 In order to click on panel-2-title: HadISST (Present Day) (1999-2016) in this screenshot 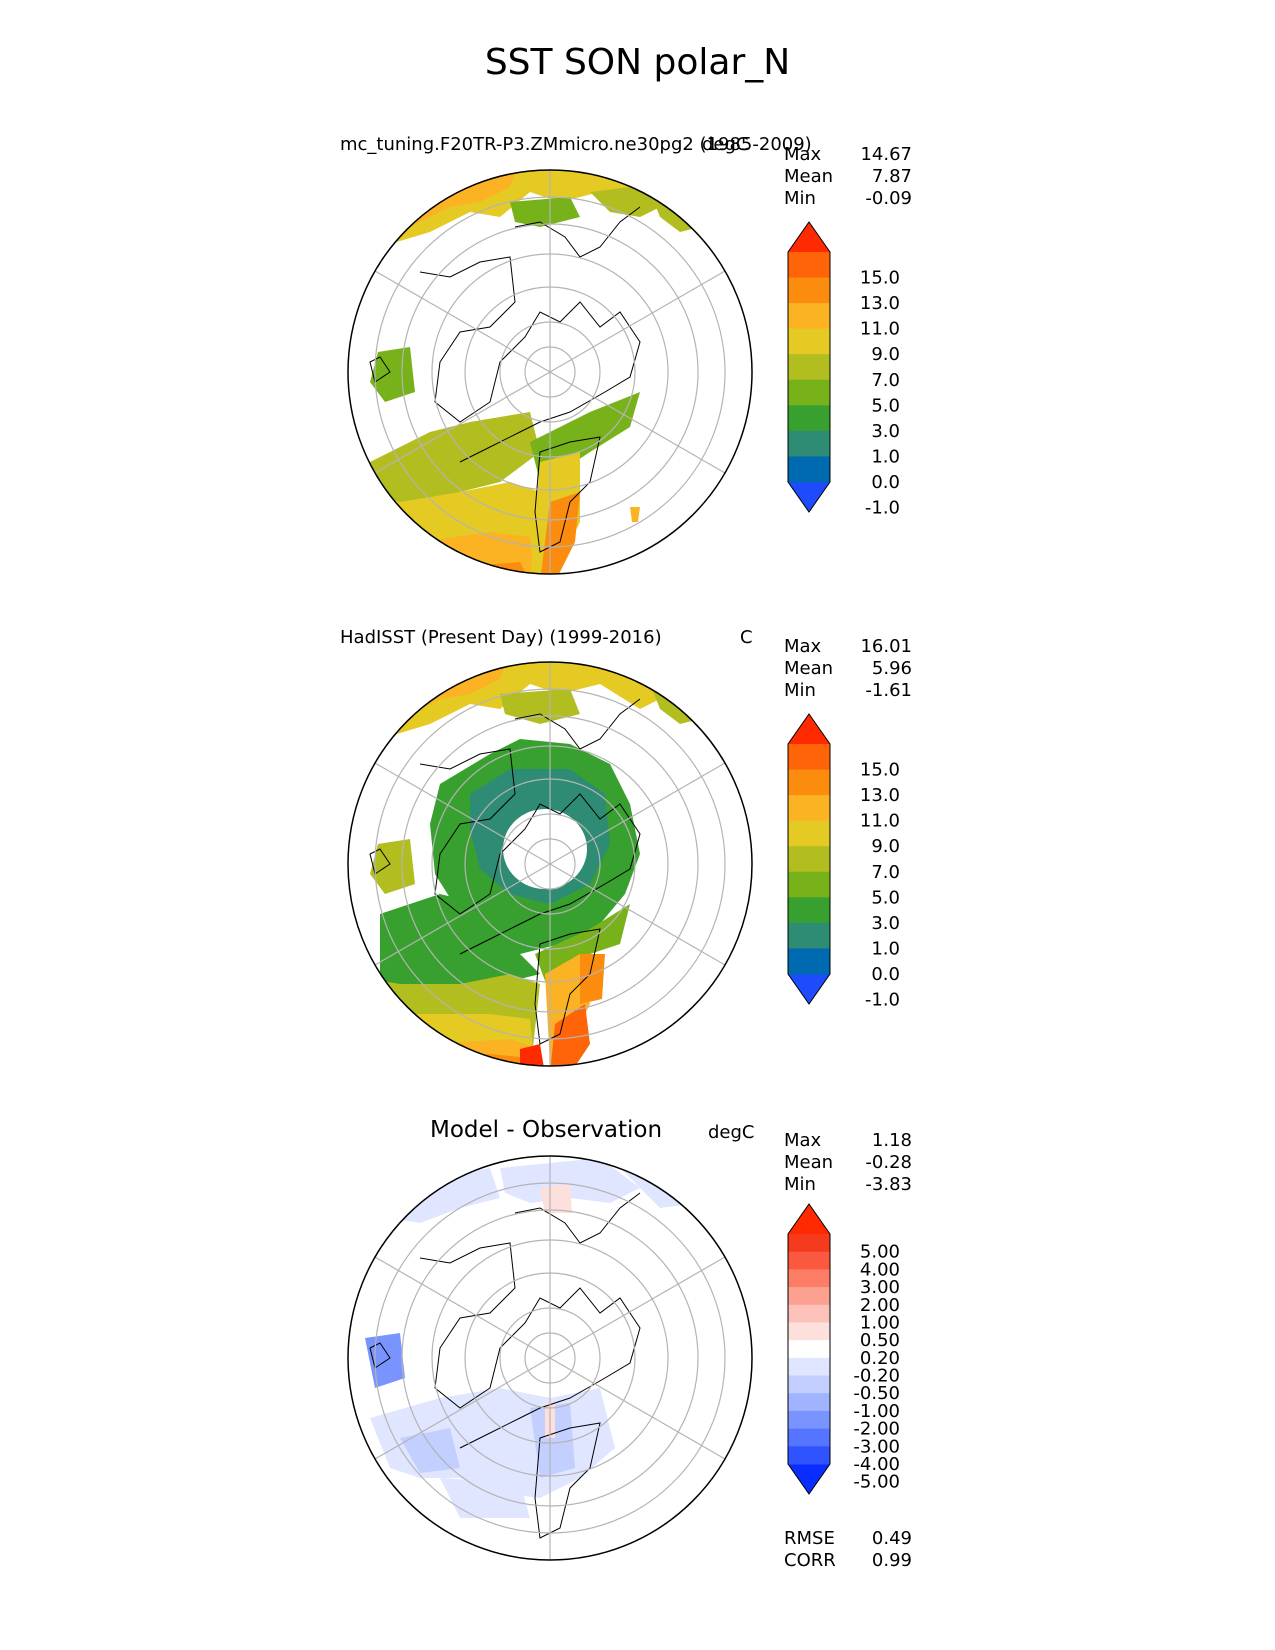, I will do `click(501, 637)`.